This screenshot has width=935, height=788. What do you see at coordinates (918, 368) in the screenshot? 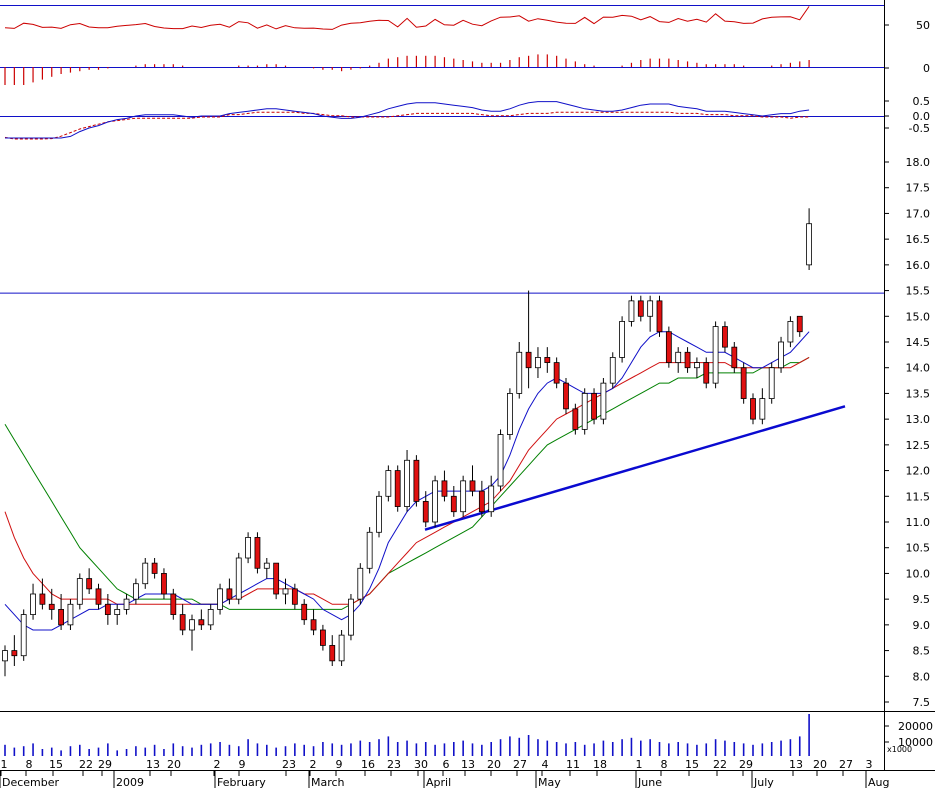
I see `price-tick-label: 14.0` at bounding box center [918, 368].